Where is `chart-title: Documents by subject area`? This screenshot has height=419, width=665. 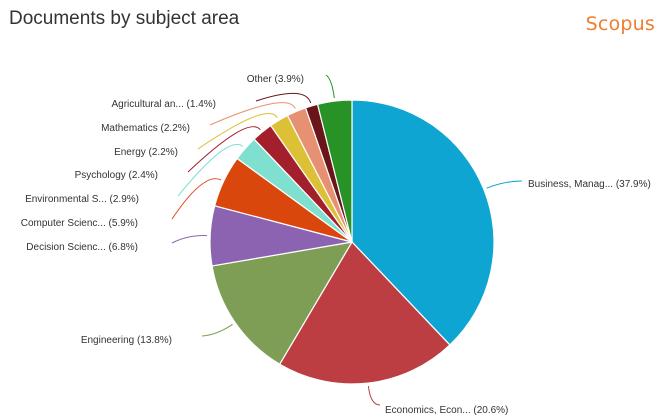 chart-title: Documents by subject area is located at coordinates (124, 18).